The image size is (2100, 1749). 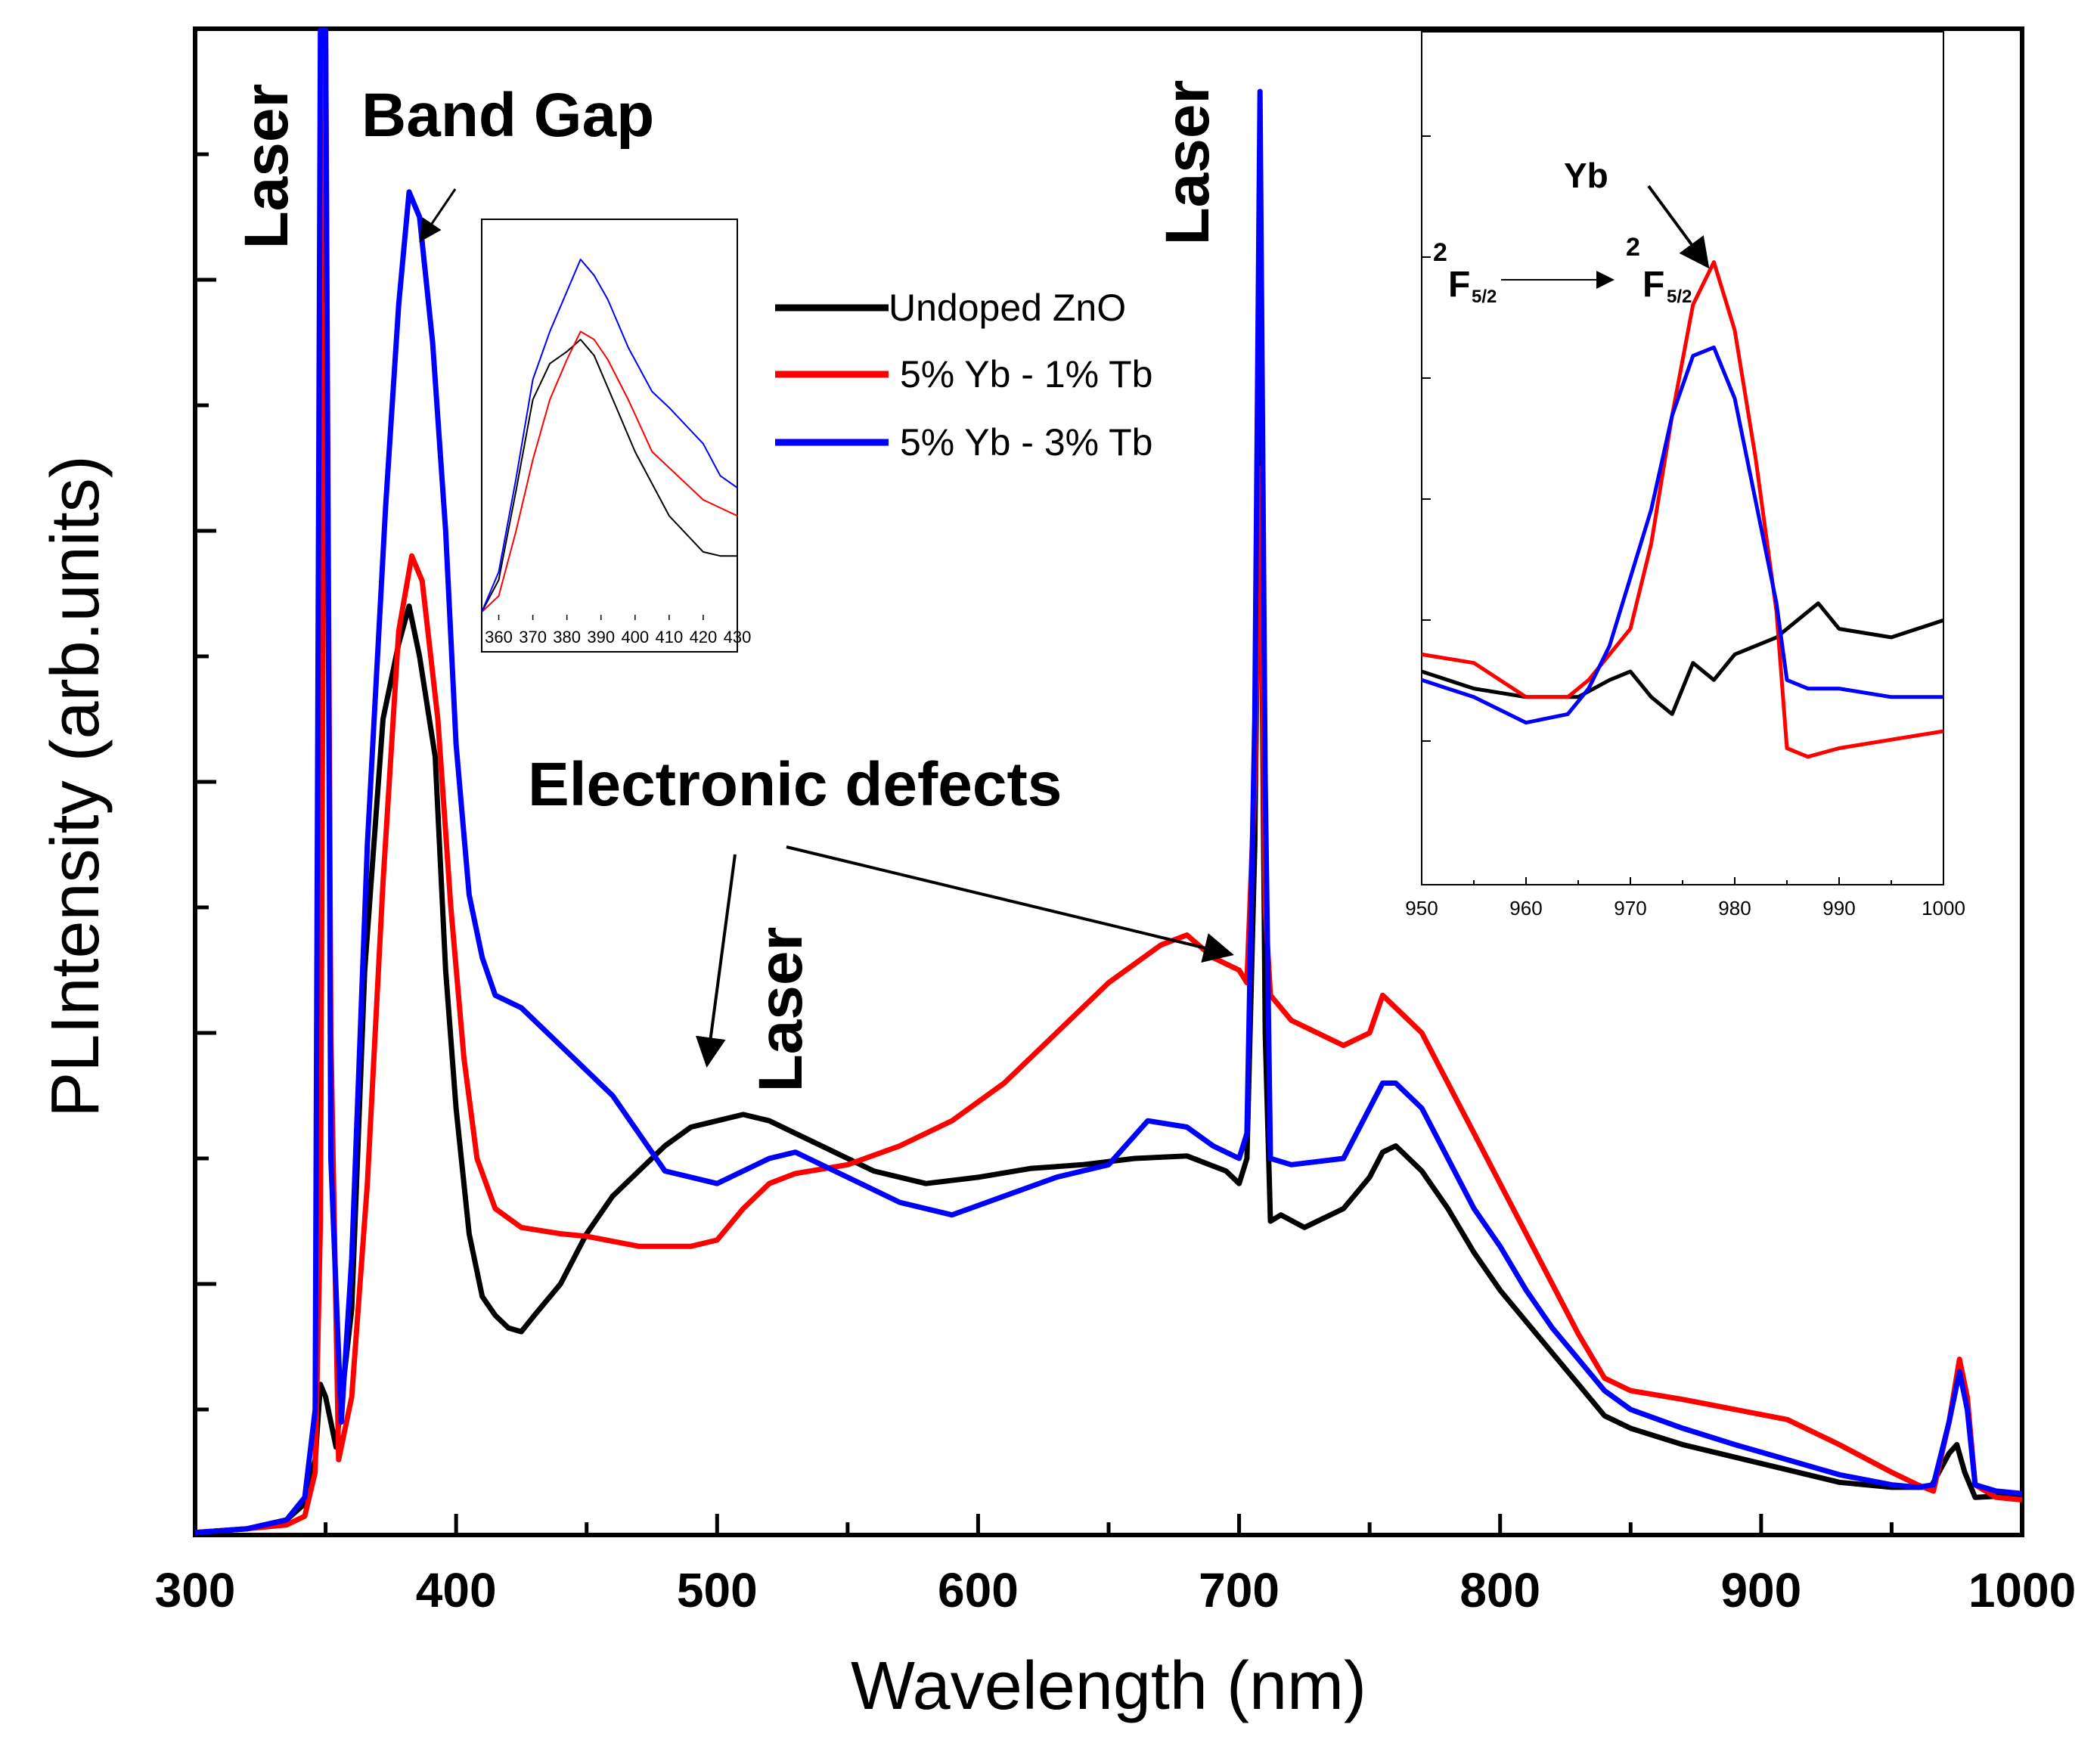 I want to click on main-y-axis, so click(x=206, y=782).